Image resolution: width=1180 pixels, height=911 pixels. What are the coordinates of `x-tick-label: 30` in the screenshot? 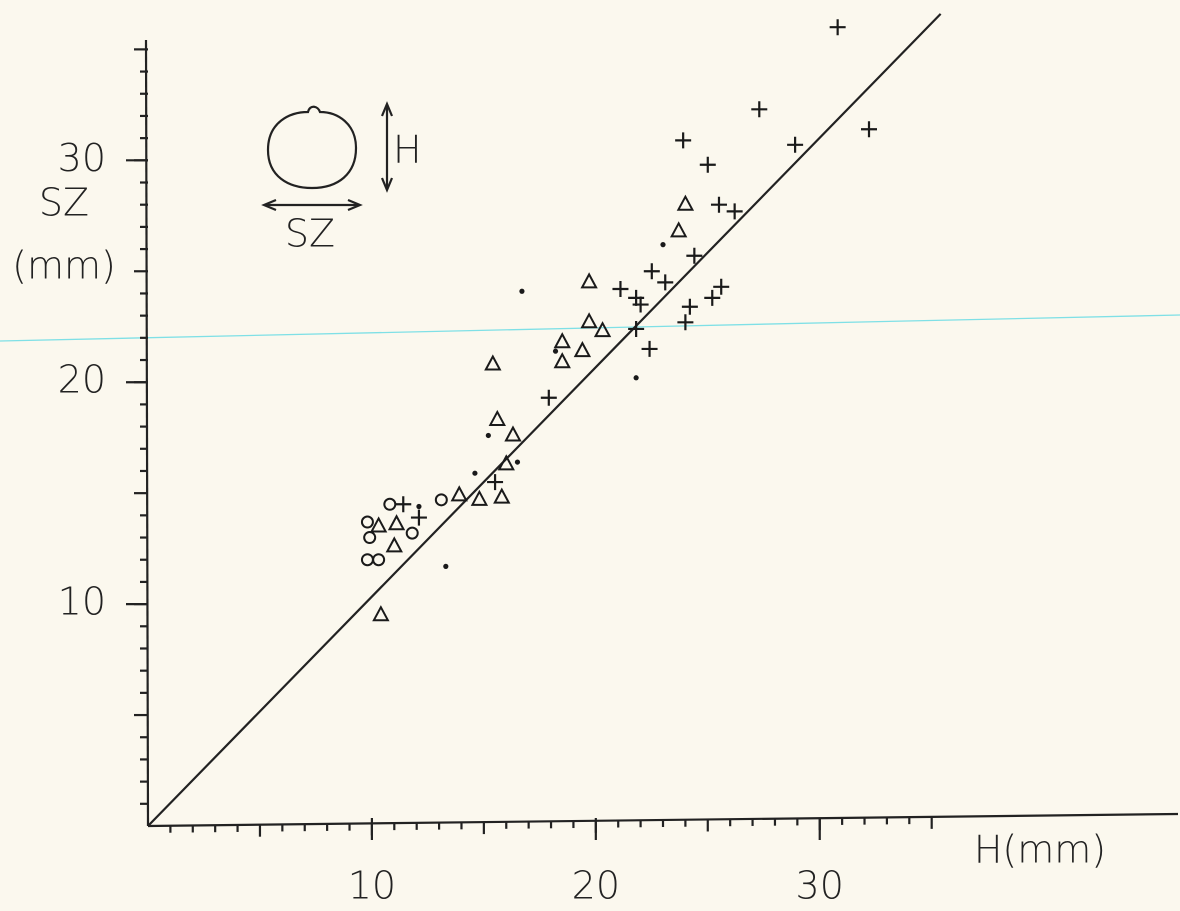 It's located at (820, 886).